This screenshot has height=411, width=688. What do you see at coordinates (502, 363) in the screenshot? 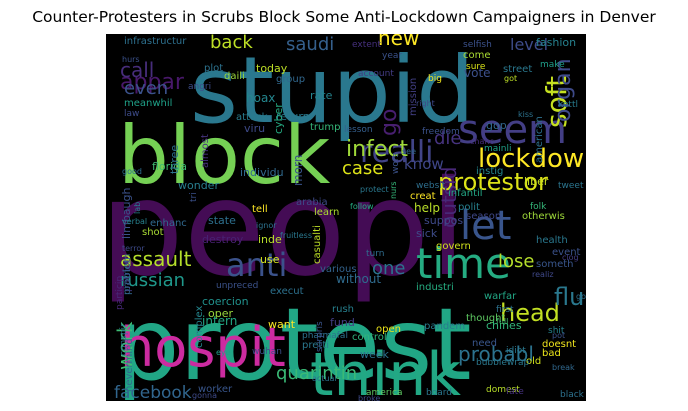
I see `word-bubblewrap: bubblewrap` at bounding box center [502, 363].